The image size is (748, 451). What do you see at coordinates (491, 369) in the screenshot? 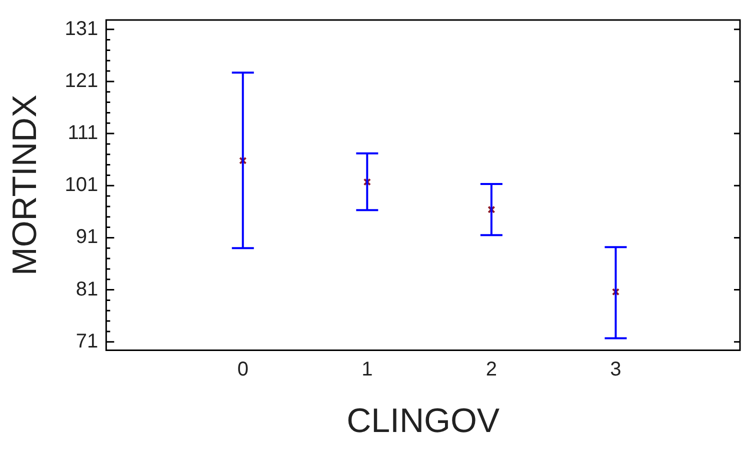
I see `x-tick-label: 2` at bounding box center [491, 369].